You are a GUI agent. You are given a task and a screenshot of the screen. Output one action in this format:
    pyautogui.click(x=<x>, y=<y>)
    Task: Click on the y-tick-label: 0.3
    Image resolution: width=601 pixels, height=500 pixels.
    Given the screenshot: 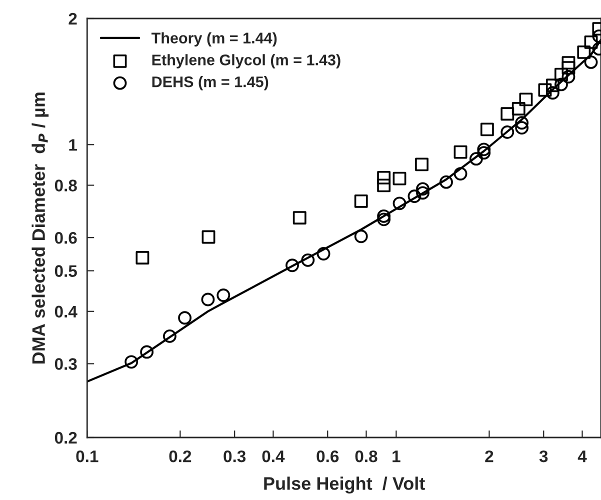 What is the action you would take?
    pyautogui.click(x=65, y=364)
    